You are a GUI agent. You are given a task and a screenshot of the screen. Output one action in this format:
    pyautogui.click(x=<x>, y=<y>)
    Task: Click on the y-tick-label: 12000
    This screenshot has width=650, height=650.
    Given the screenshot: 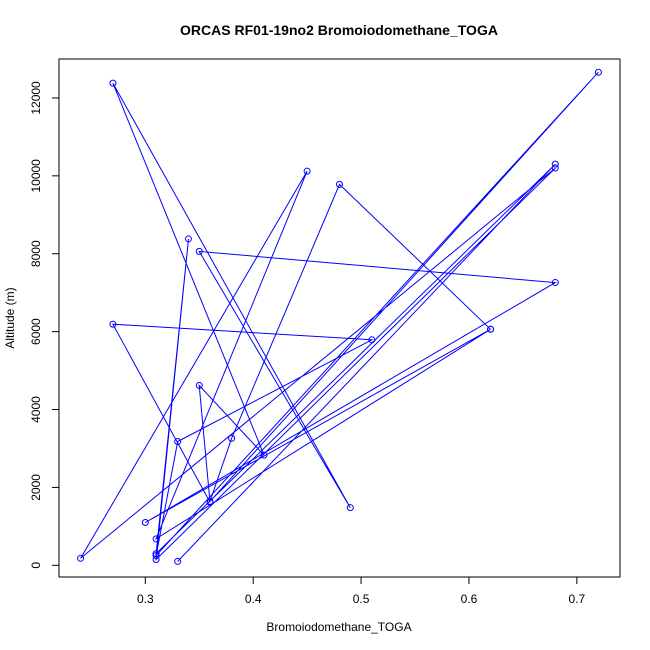 What is the action you would take?
    pyautogui.click(x=36, y=98)
    